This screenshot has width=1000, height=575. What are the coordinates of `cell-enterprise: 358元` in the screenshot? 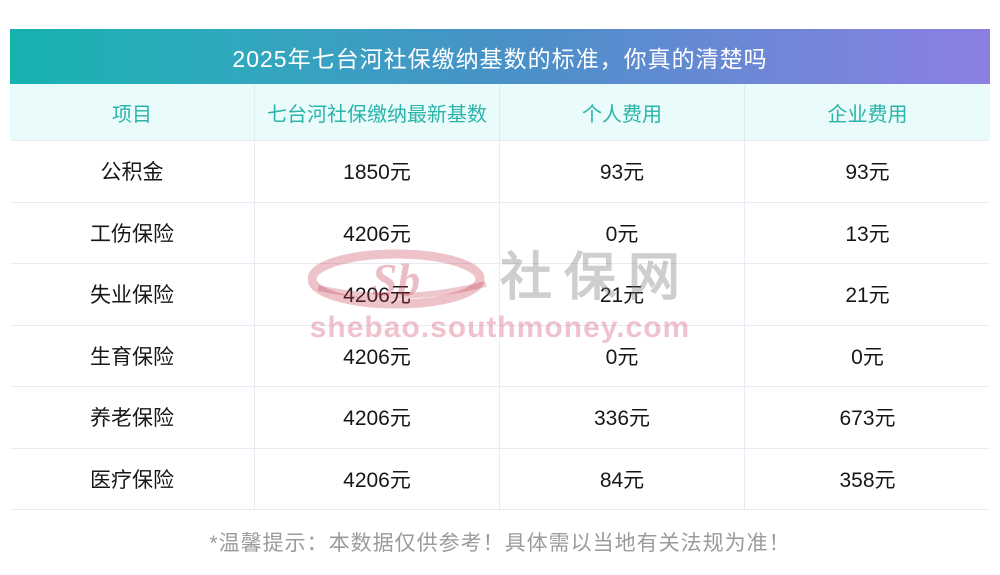 It's located at (867, 480).